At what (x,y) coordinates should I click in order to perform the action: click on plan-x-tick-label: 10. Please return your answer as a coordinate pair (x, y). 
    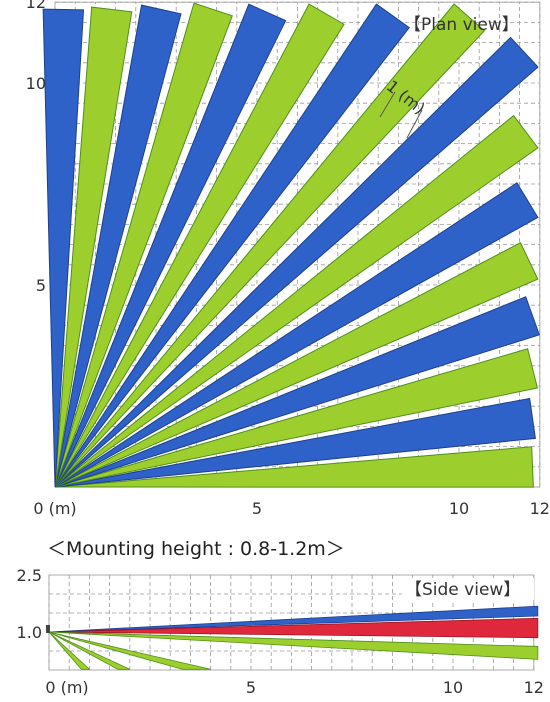
    Looking at the image, I should click on (459, 508).